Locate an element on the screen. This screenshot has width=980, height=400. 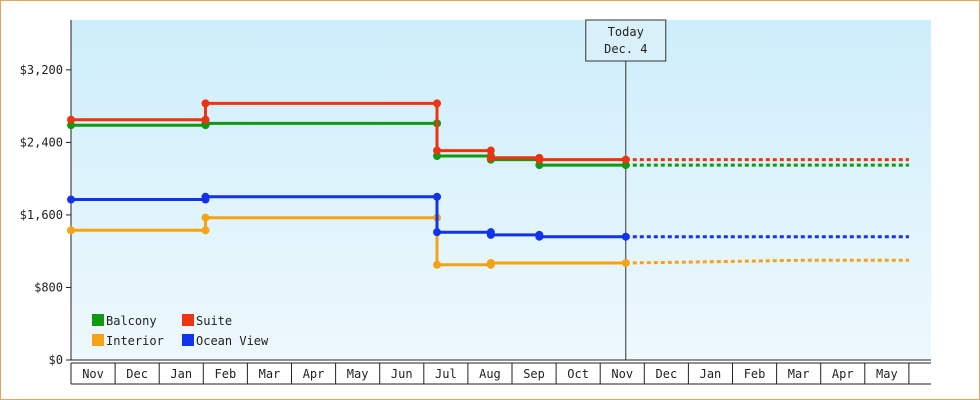
legend-label-suite: Suite is located at coordinates (214, 321).